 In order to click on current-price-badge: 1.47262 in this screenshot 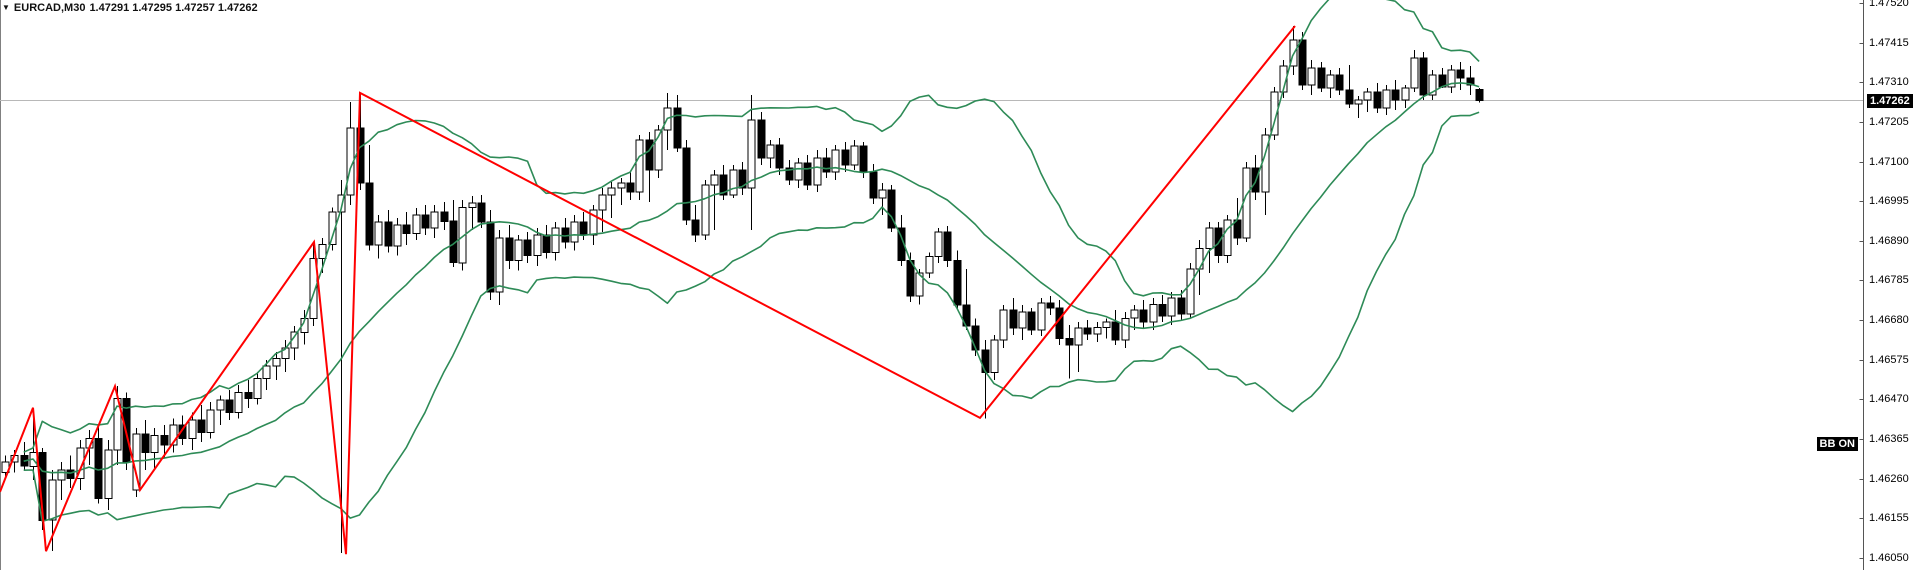, I will do `click(1890, 100)`.